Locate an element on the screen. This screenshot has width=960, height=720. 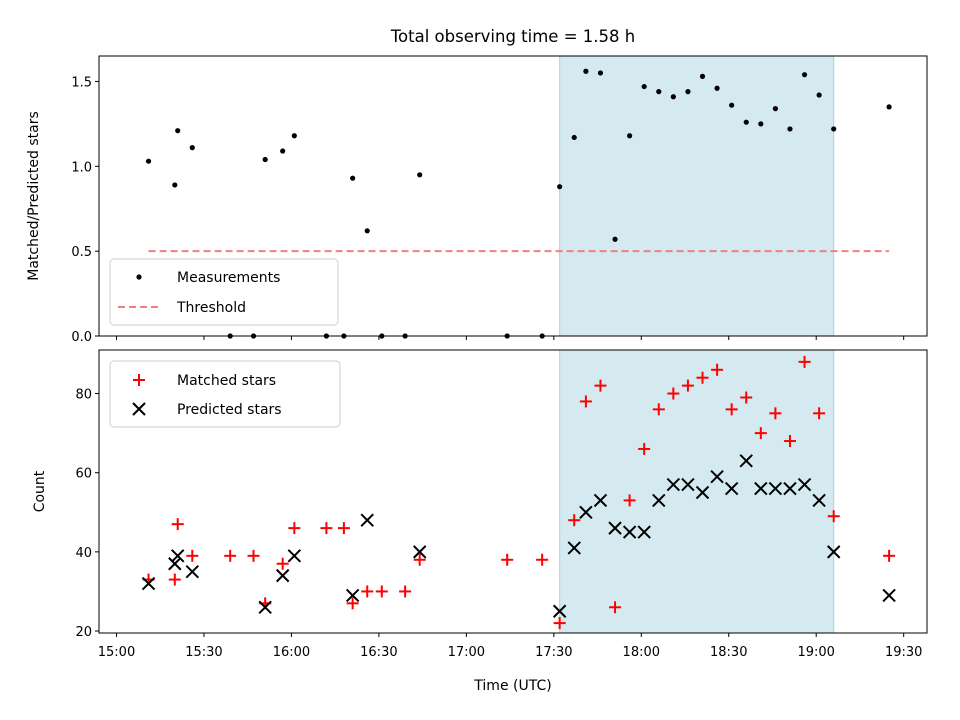
top-legend: Measurements Threshold is located at coordinates (224, 292).